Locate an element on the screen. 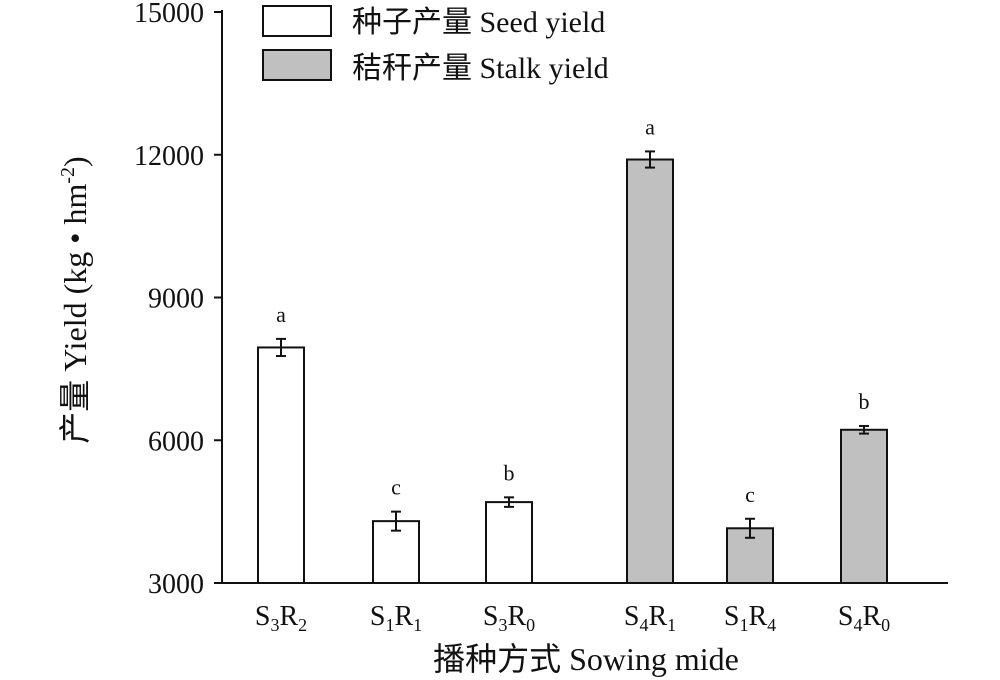 This screenshot has height=680, width=1000. x-axis-title: 播种方式 Sowing mide is located at coordinates (586, 659).